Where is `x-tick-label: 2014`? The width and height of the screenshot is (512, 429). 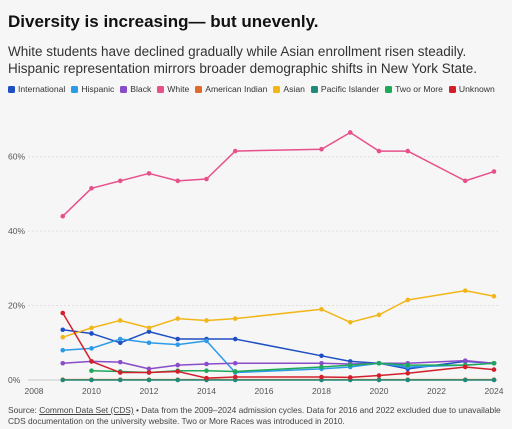 x-tick-label: 2014 is located at coordinates (206, 391).